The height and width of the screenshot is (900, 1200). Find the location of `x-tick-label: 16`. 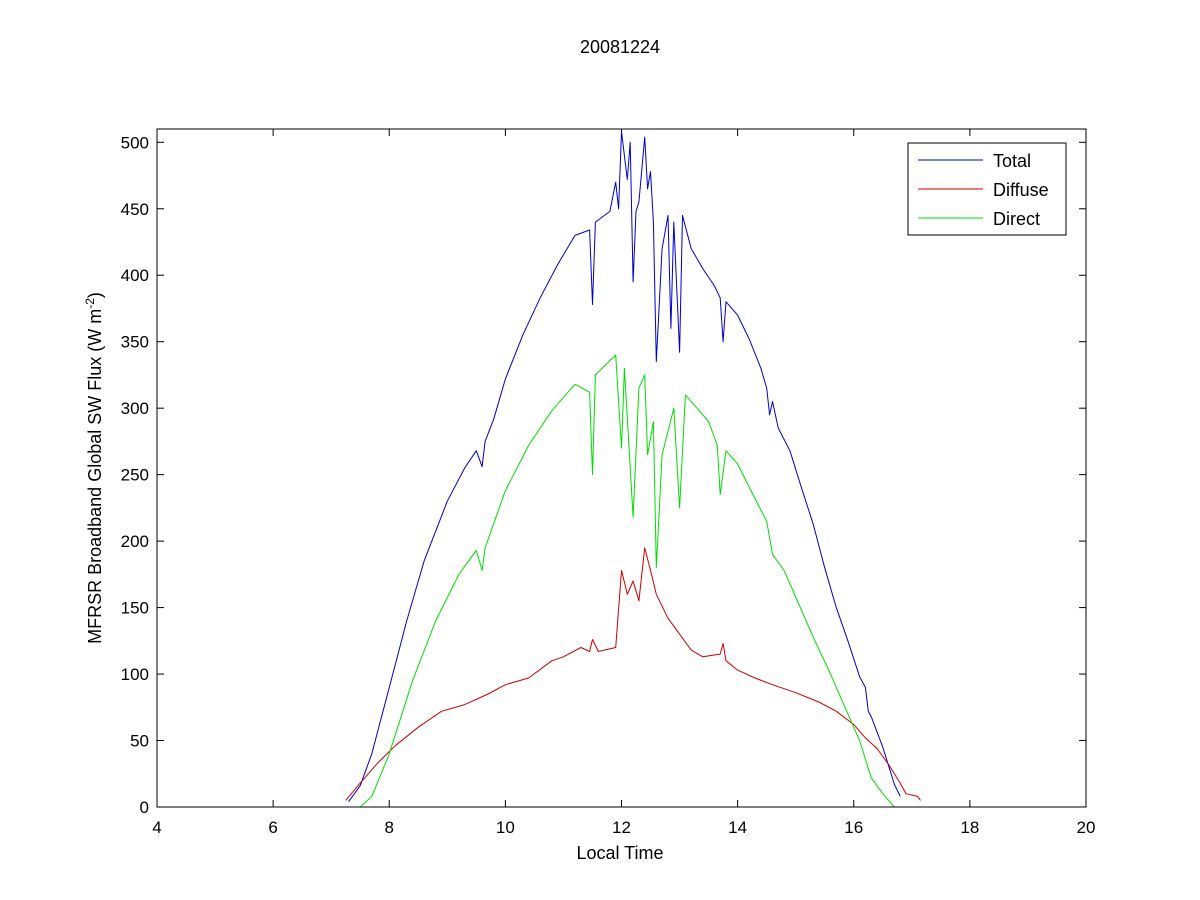

x-tick-label: 16 is located at coordinates (853, 827).